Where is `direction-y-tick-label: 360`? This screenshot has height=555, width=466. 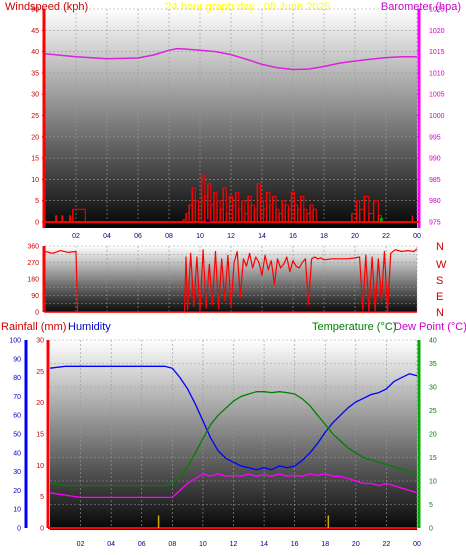
direction-y-tick-label: 360 is located at coordinates (33, 247).